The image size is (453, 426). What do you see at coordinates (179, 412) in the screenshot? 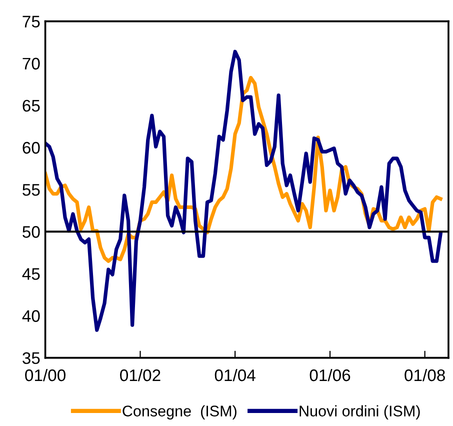
I see `legend-label: Consegne (ISM)` at bounding box center [179, 412].